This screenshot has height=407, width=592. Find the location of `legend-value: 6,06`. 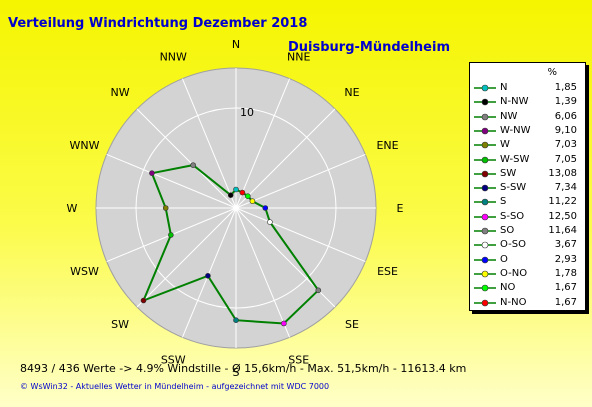

legend-value: 6,06 is located at coordinates (565, 116).